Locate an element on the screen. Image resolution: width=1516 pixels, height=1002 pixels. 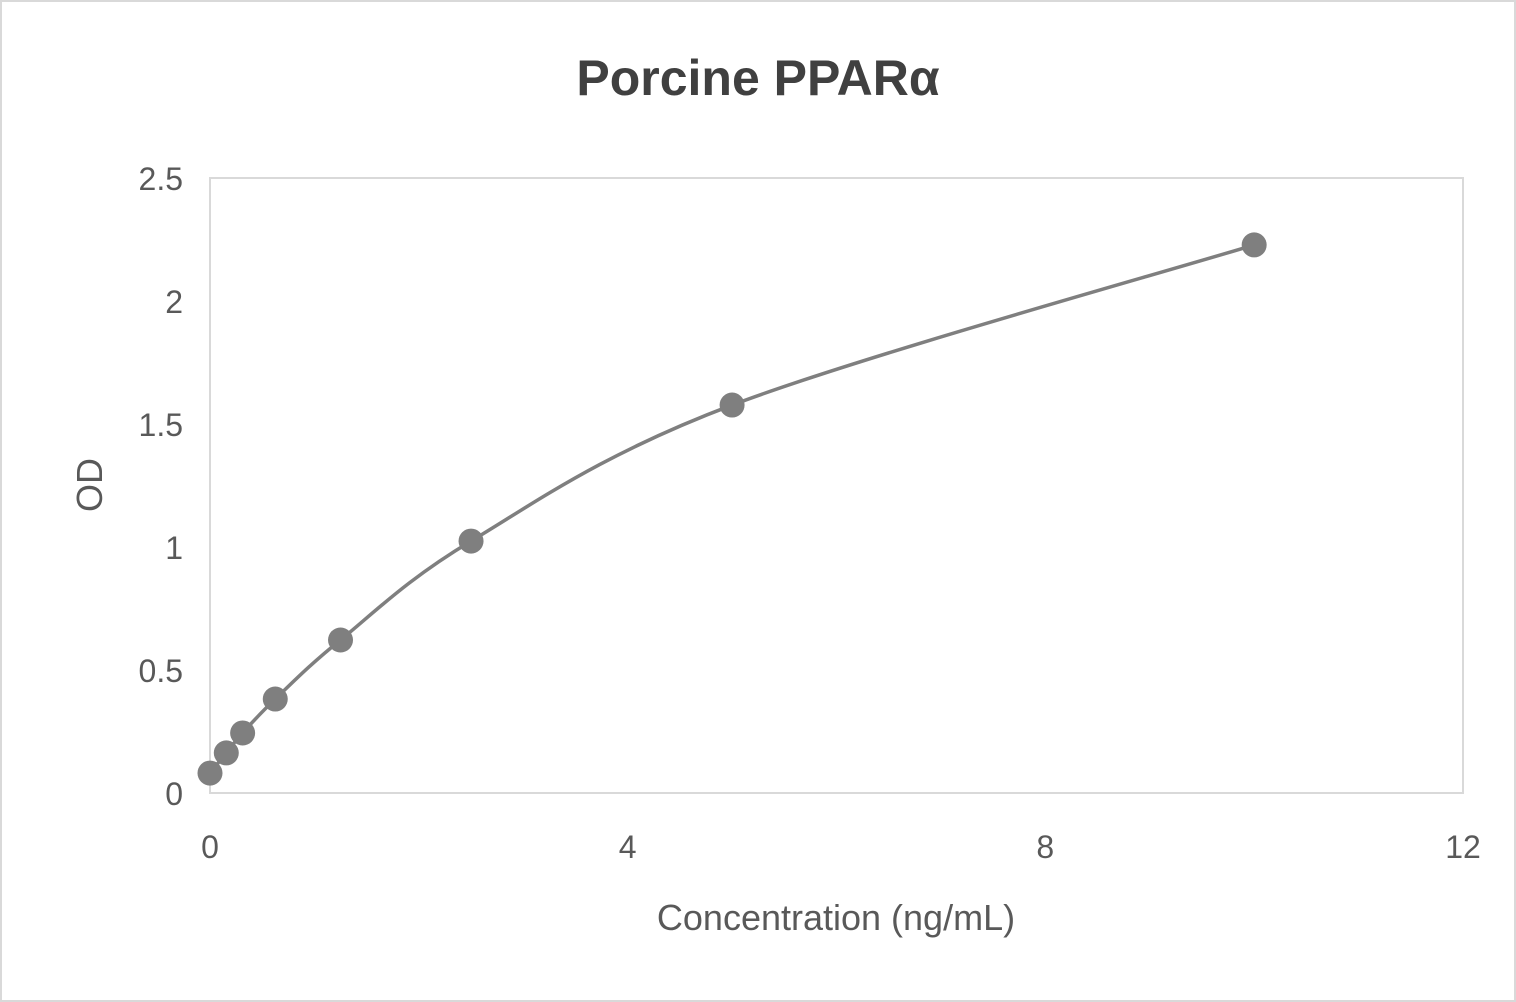
y-axis-title: OD is located at coordinates (89, 485).